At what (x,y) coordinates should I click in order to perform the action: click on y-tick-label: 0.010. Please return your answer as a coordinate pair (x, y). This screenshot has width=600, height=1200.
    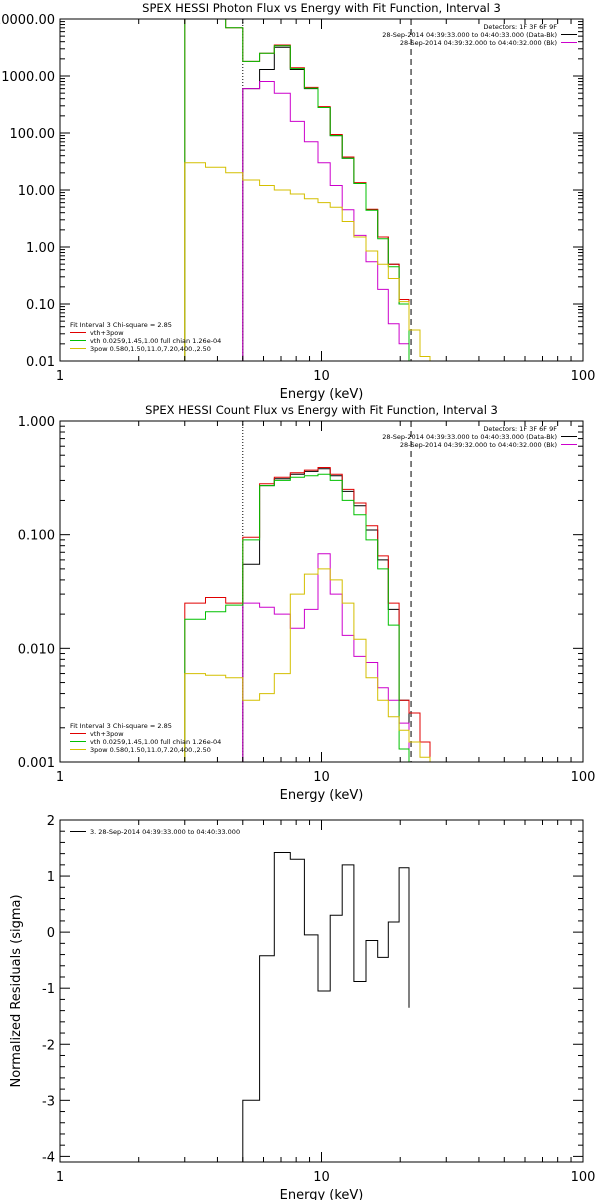
    Looking at the image, I should click on (36, 649).